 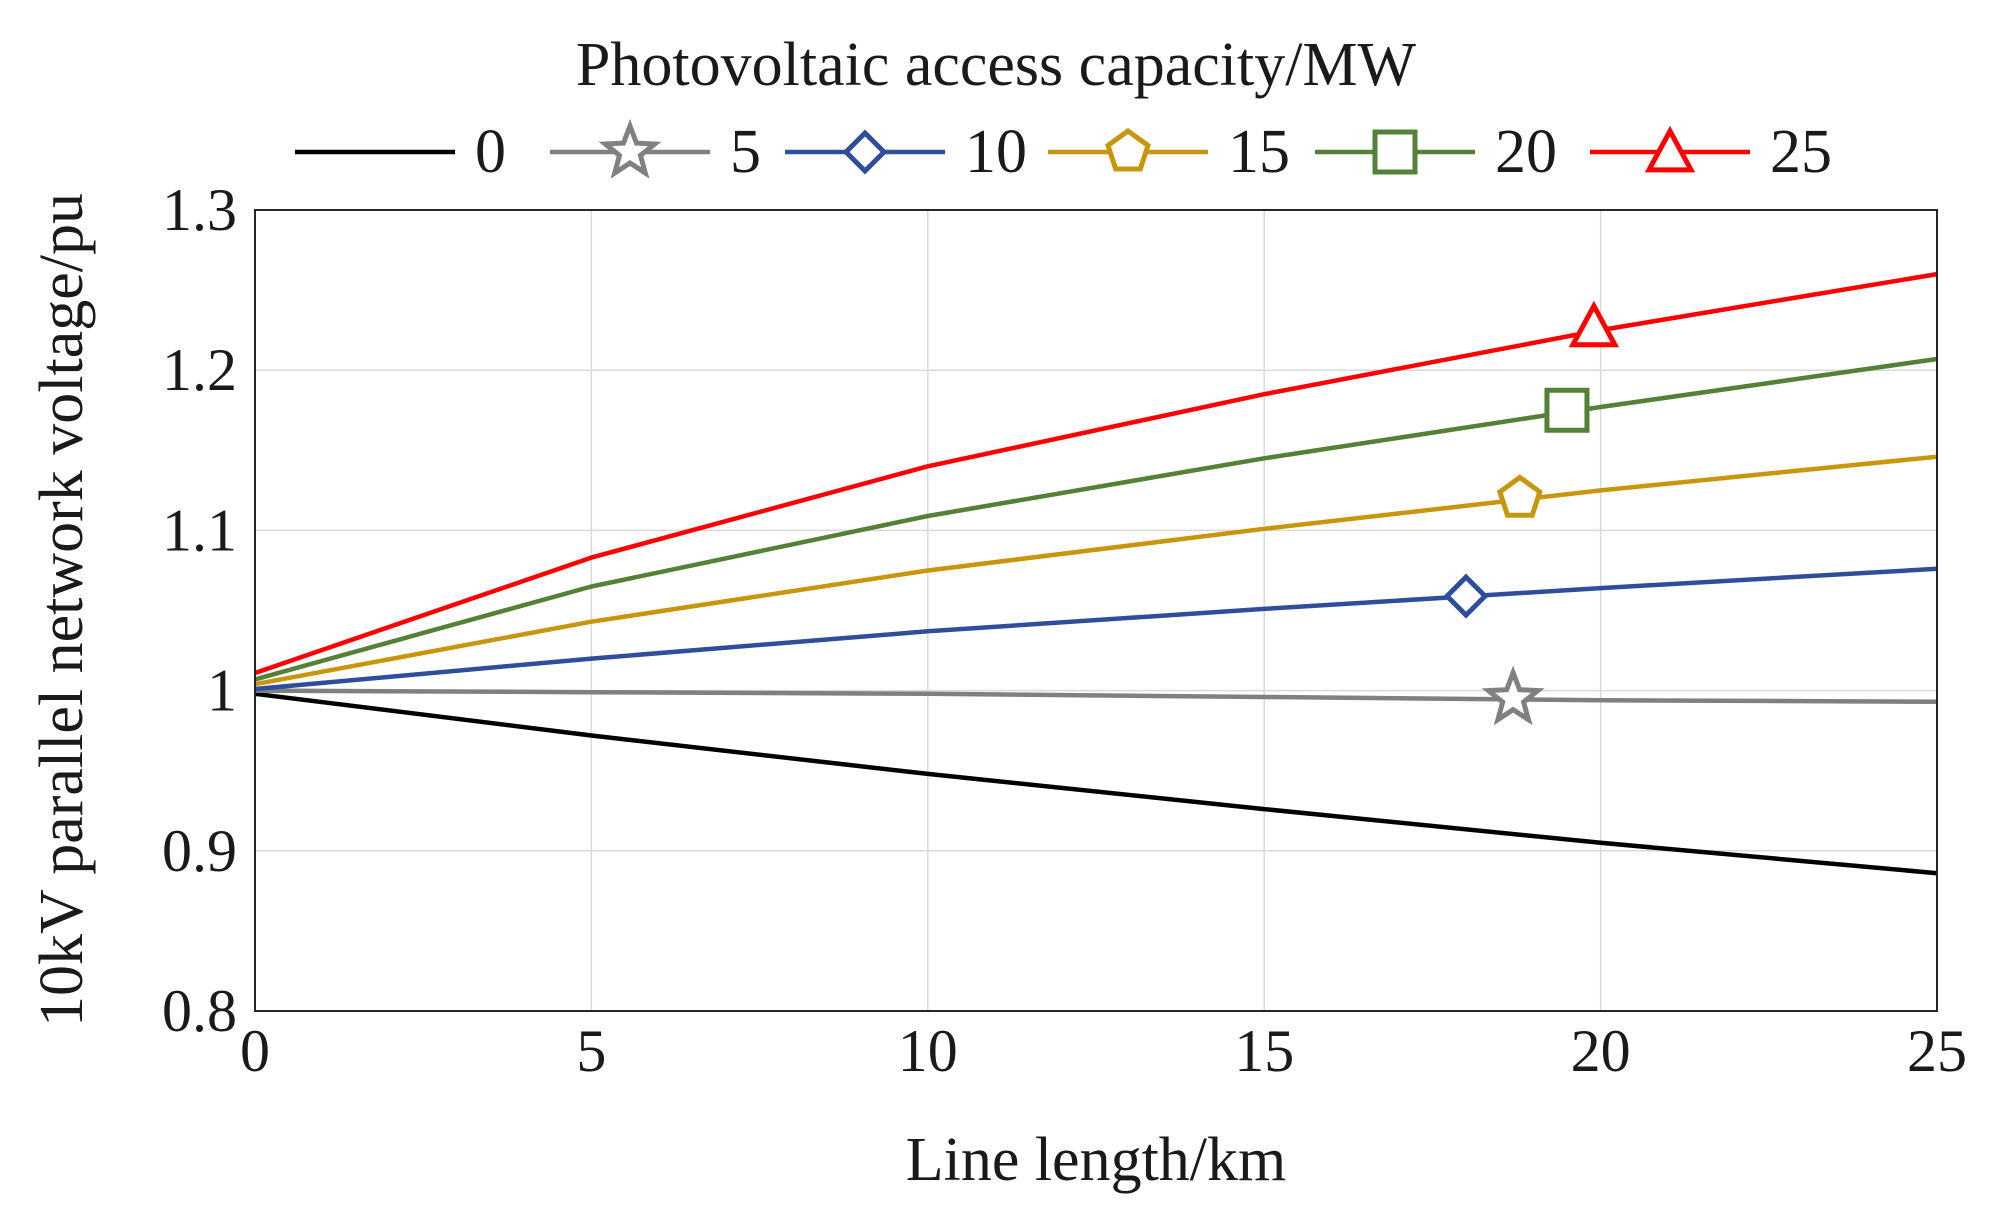 I want to click on y-tick-label: 0.9, so click(x=199, y=851).